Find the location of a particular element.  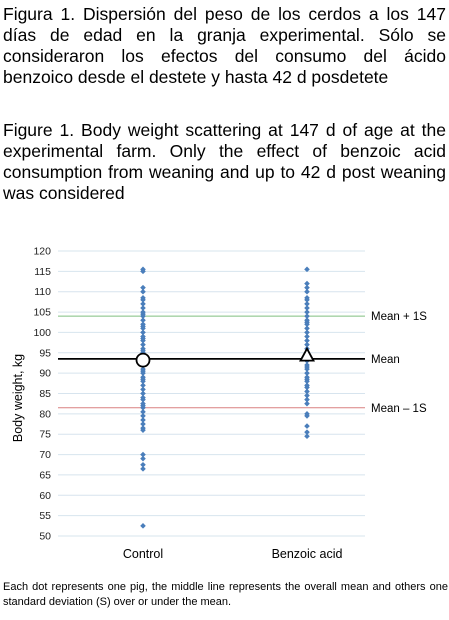

y-tick-label: 110 is located at coordinates (42, 292).